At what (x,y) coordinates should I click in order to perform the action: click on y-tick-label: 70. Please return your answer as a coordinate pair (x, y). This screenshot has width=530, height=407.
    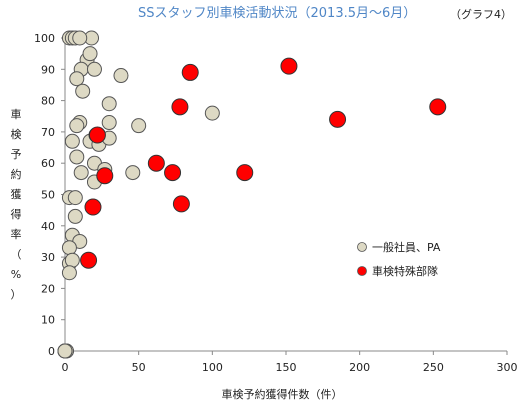
    Looking at the image, I should click on (48, 132).